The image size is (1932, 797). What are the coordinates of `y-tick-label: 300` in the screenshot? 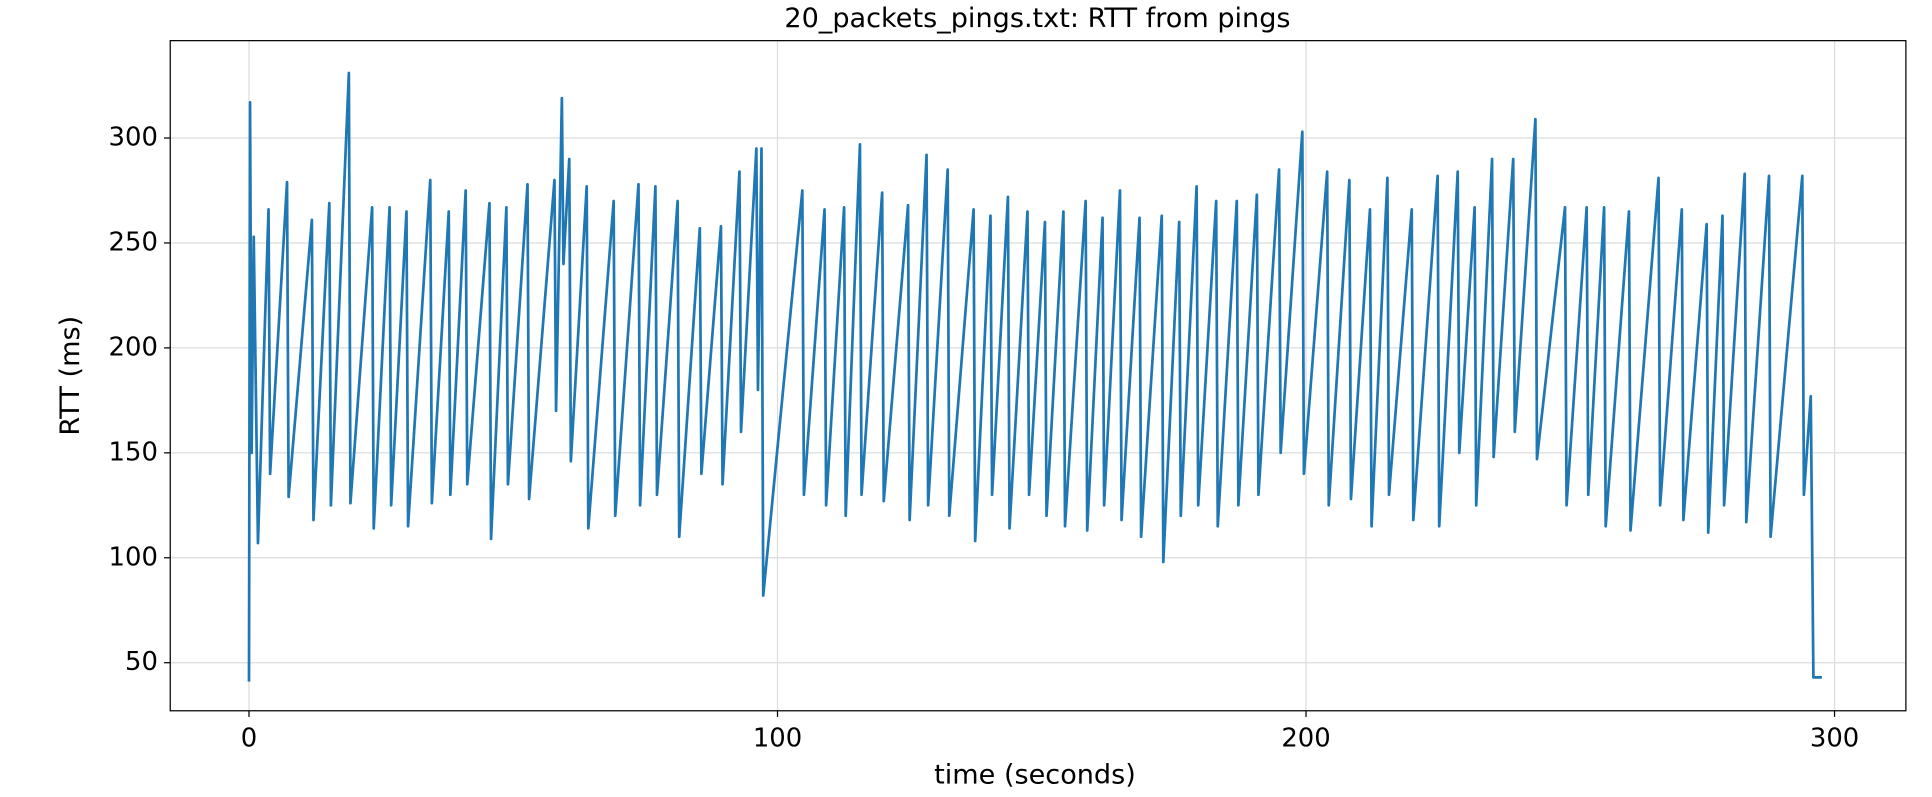 It's located at (133, 138).